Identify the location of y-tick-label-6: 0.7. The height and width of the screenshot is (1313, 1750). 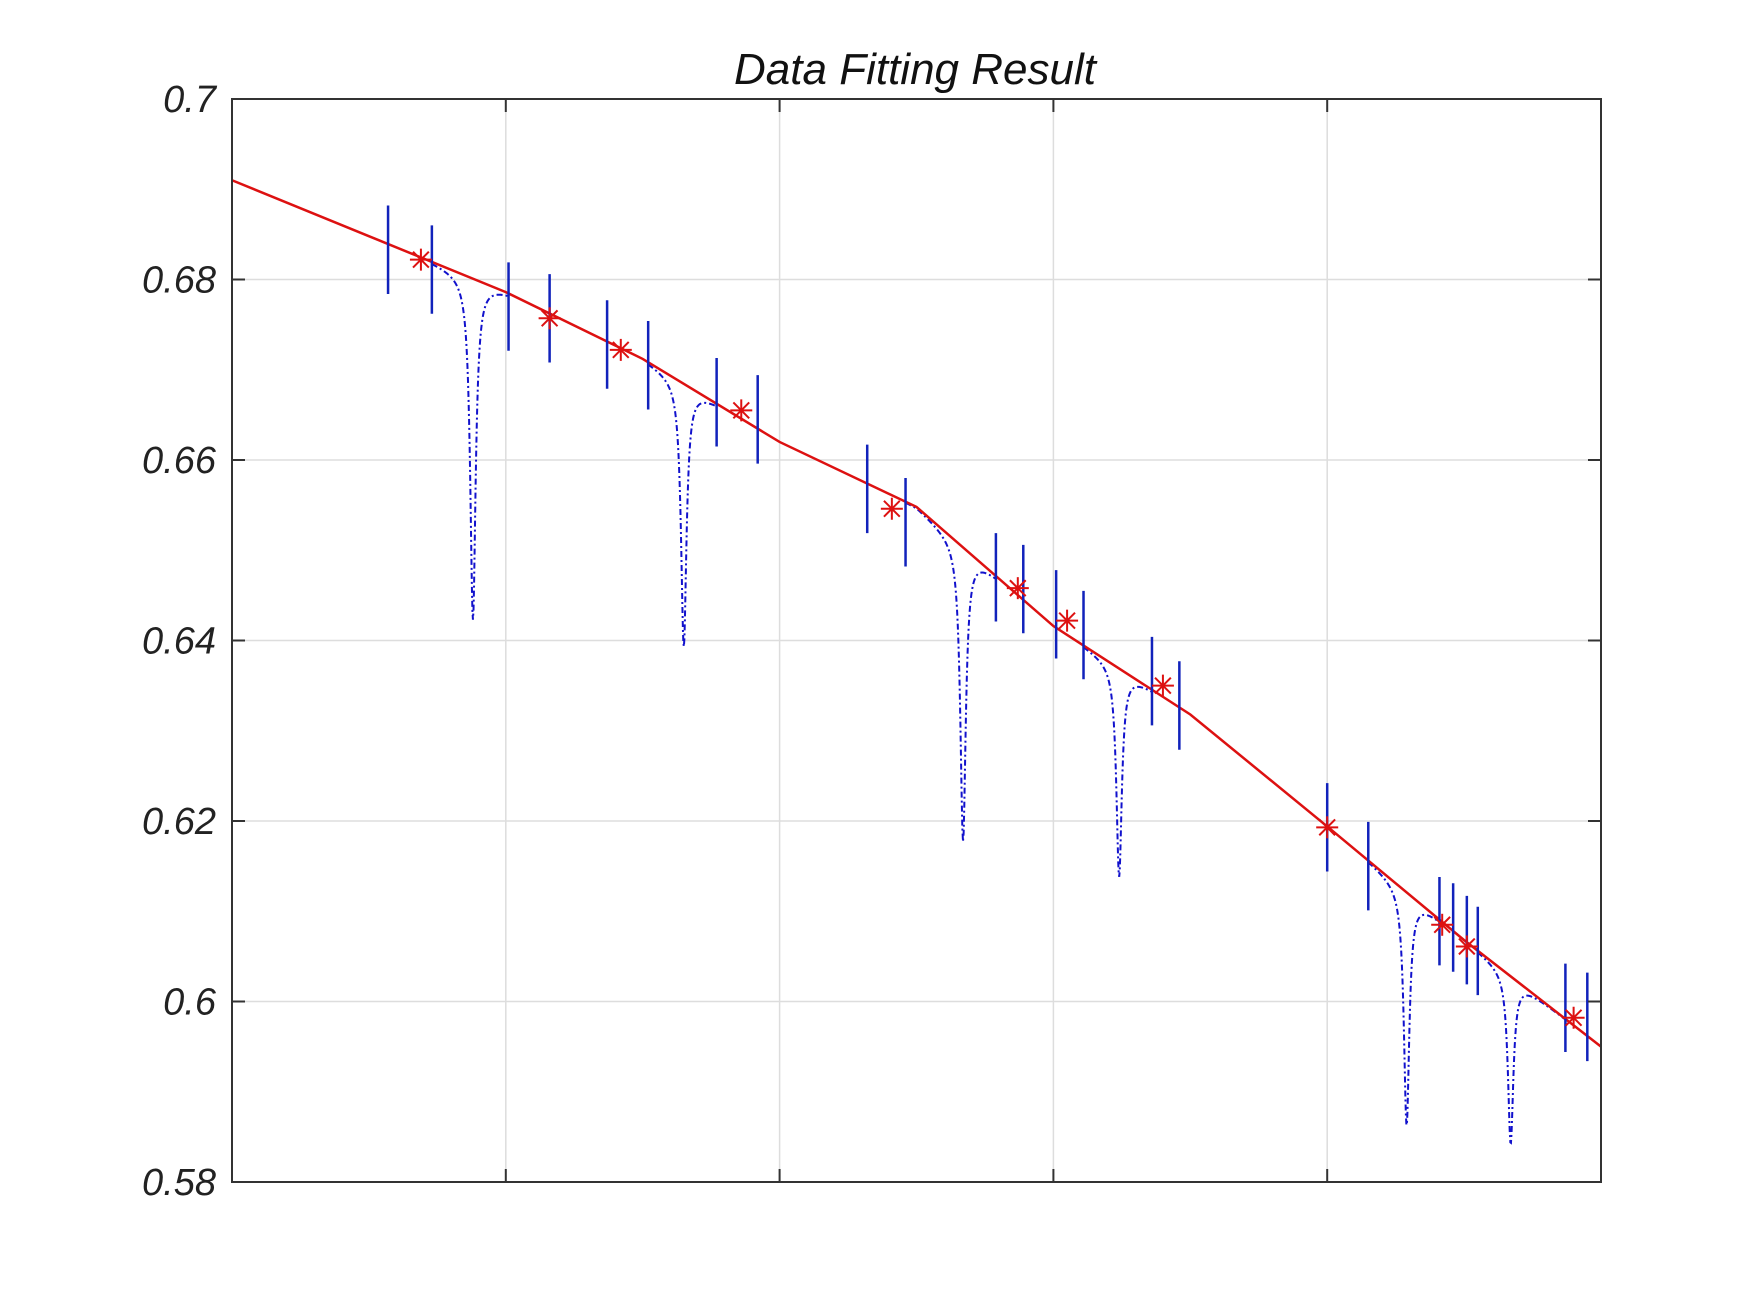
(190, 100).